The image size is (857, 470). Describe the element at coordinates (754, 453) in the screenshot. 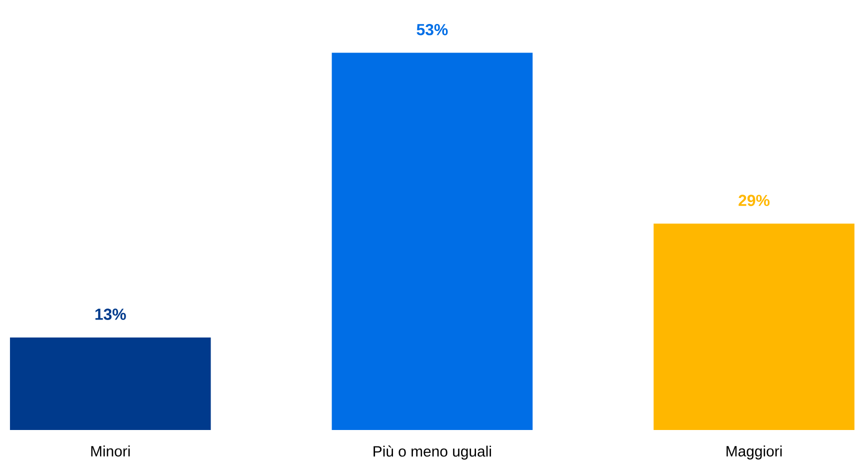

I see `x-tick-label: Maggiori` at that location.